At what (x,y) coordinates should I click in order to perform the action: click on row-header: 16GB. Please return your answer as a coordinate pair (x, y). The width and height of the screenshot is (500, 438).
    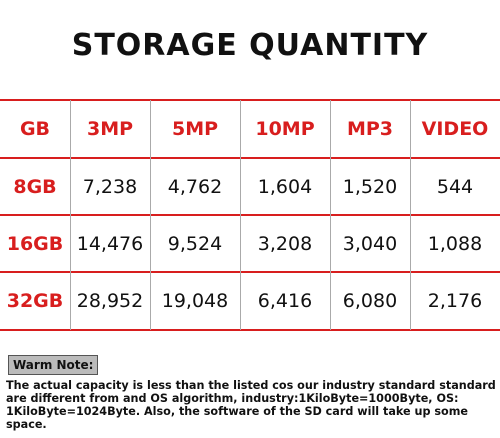
    Looking at the image, I should click on (35, 243).